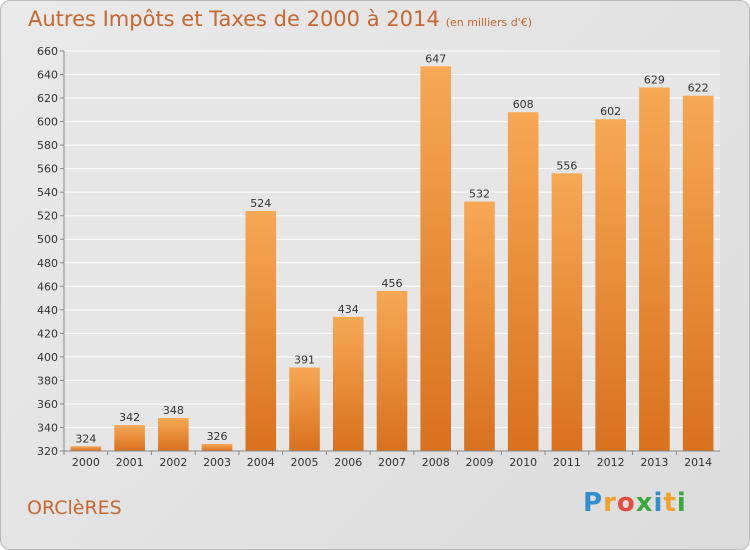  I want to click on commune-name: ORClèRES, so click(74, 508).